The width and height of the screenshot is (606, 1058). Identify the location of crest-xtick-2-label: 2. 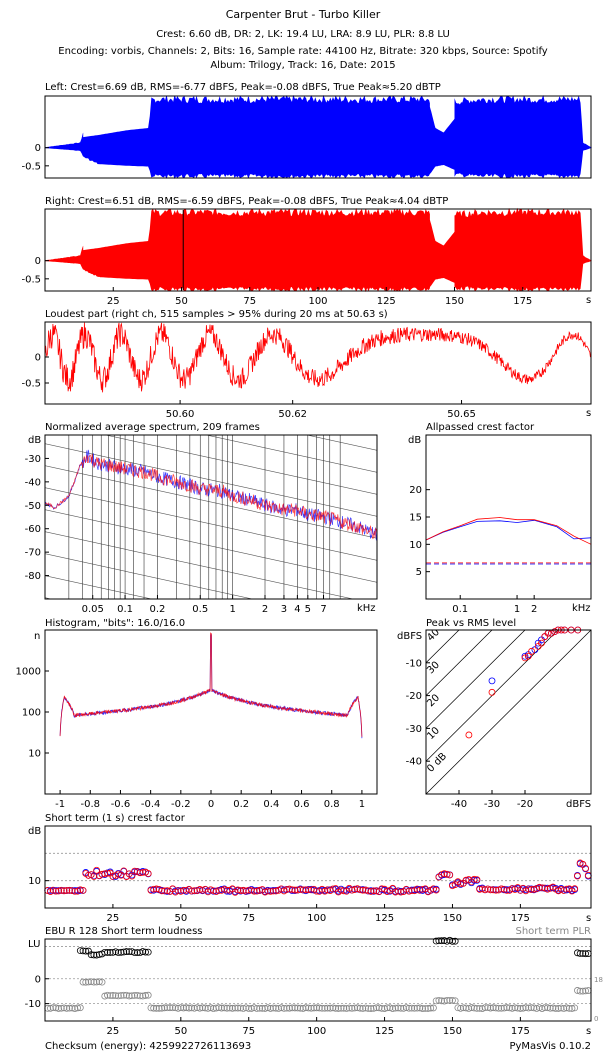
(534, 609).